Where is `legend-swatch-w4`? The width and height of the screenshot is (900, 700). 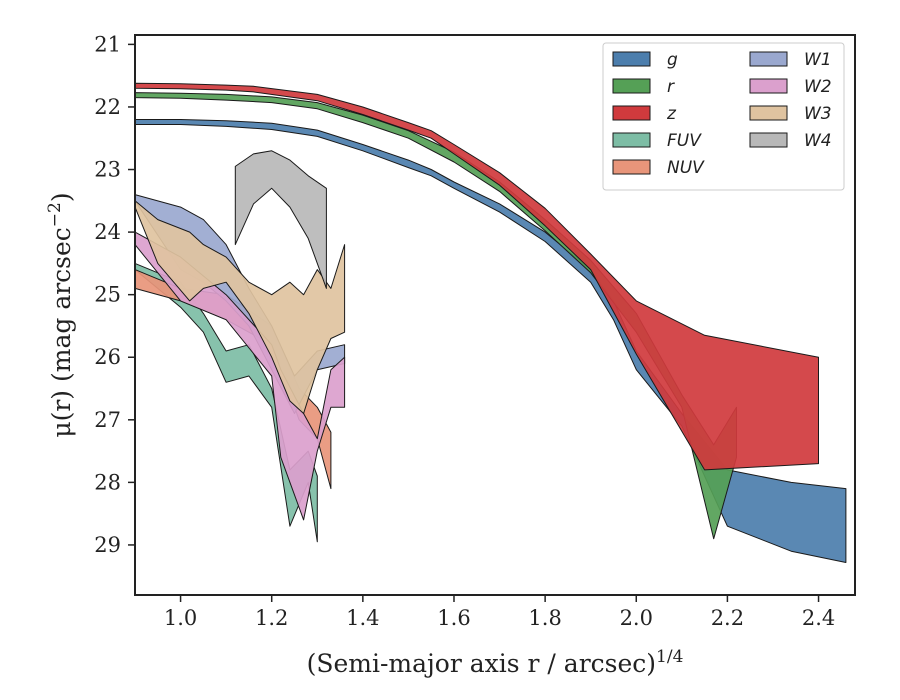
legend-swatch-w4 is located at coordinates (768, 140).